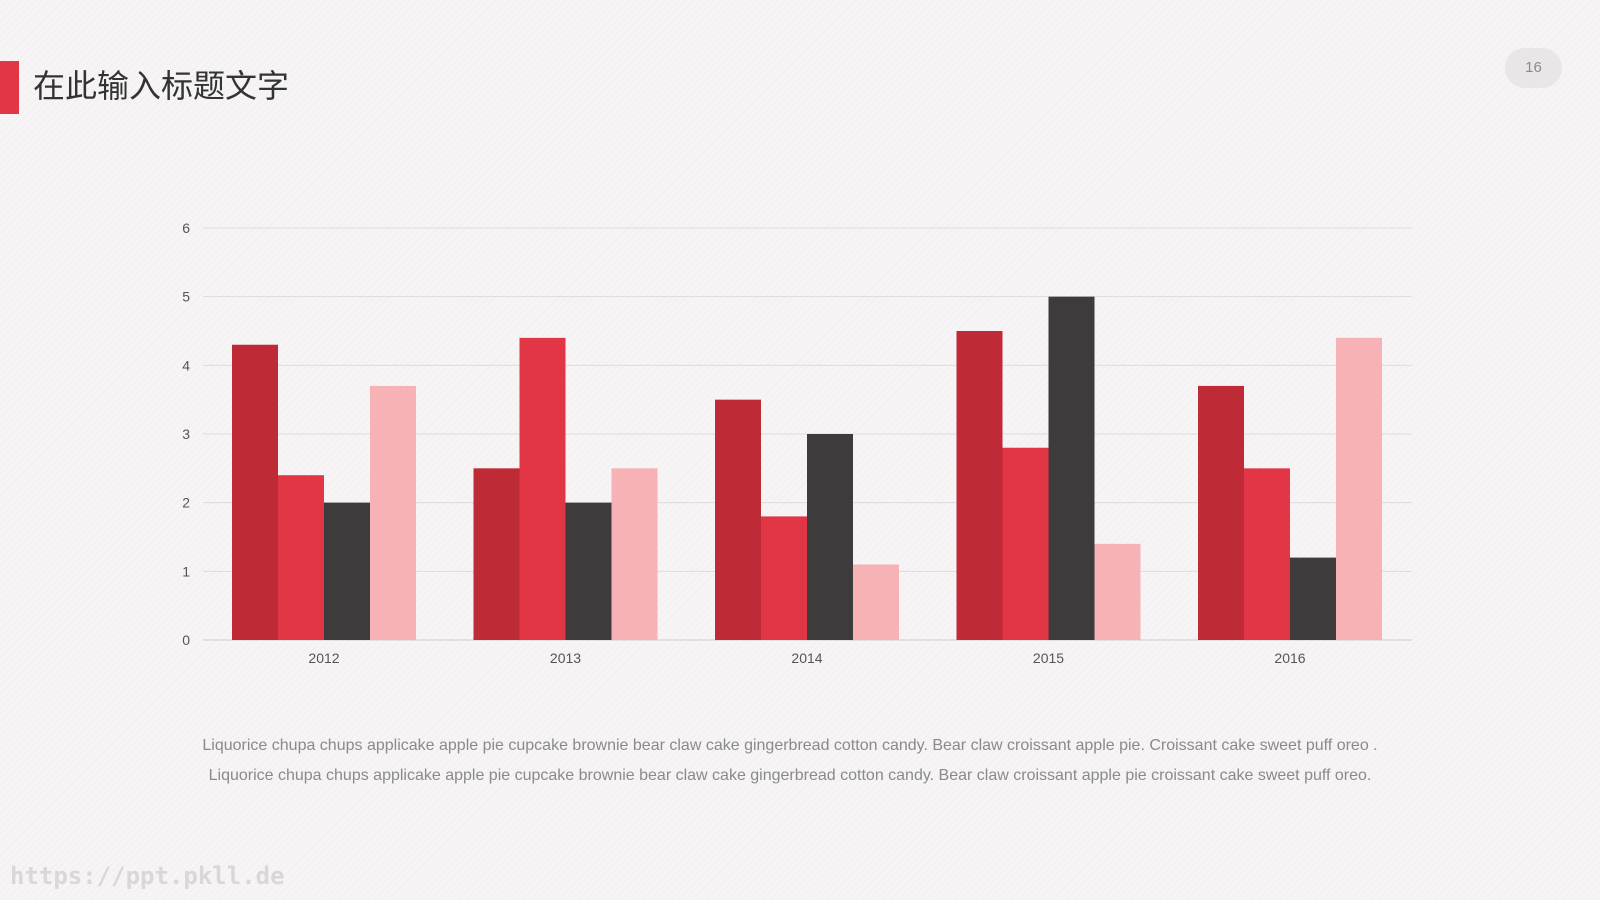 This screenshot has height=900, width=1600. I want to click on x-tick-label: 2012, so click(323, 658).